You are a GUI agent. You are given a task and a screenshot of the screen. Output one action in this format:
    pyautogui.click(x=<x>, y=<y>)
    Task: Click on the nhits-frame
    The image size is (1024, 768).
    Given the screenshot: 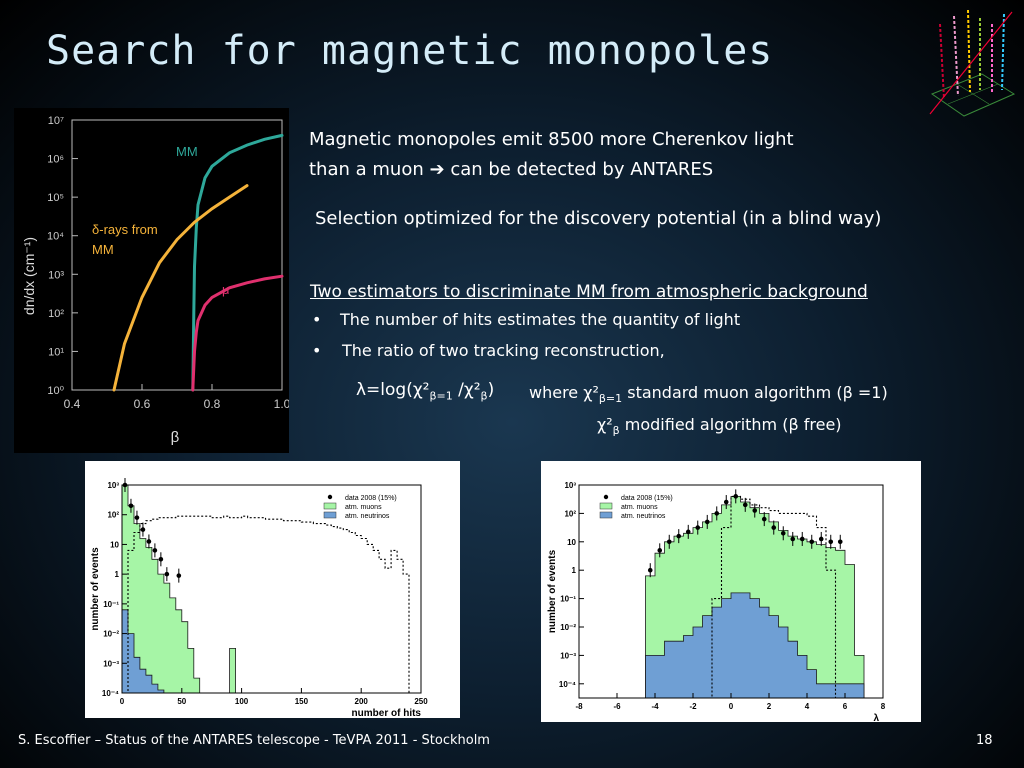 What is the action you would take?
    pyautogui.click(x=271, y=589)
    